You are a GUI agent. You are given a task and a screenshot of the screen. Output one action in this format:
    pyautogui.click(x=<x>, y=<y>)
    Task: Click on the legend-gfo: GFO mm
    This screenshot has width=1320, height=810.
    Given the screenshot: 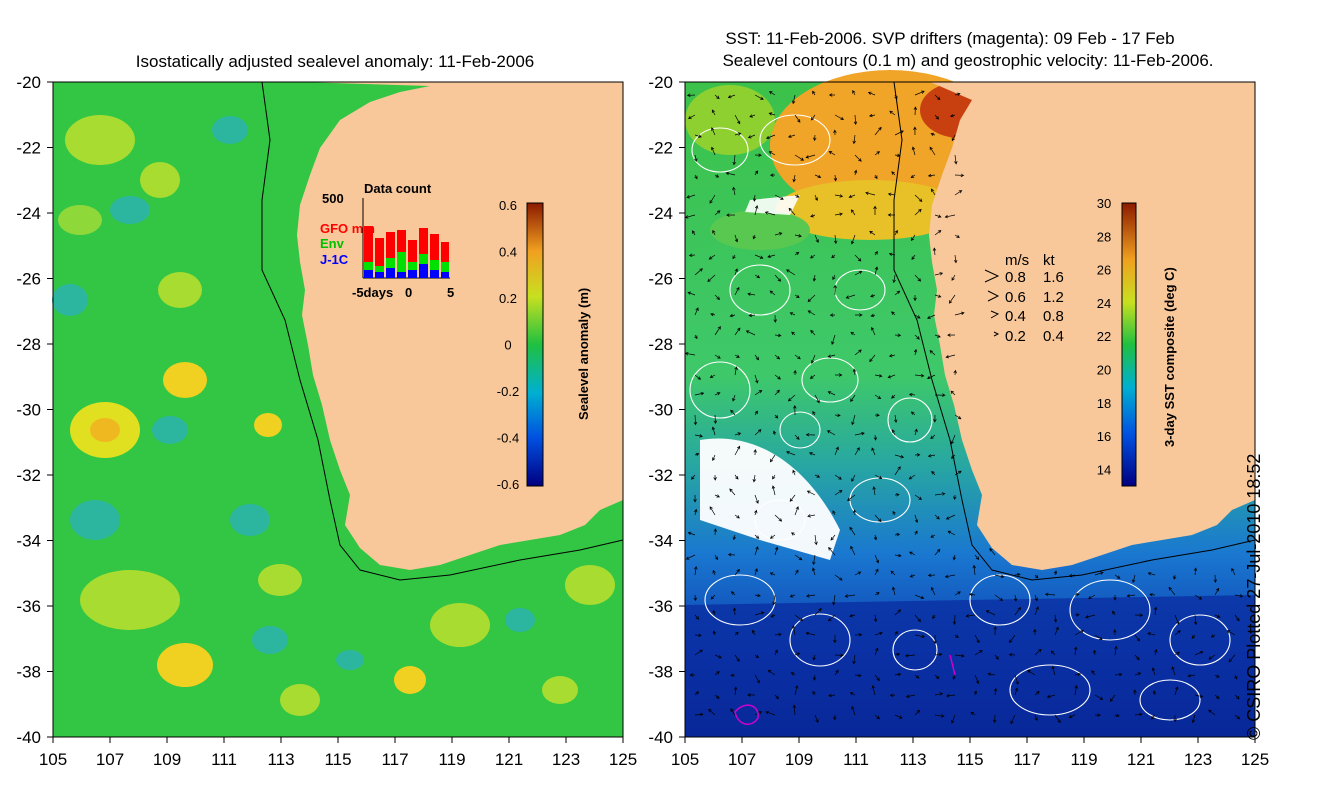 What is the action you would take?
    pyautogui.click(x=347, y=228)
    